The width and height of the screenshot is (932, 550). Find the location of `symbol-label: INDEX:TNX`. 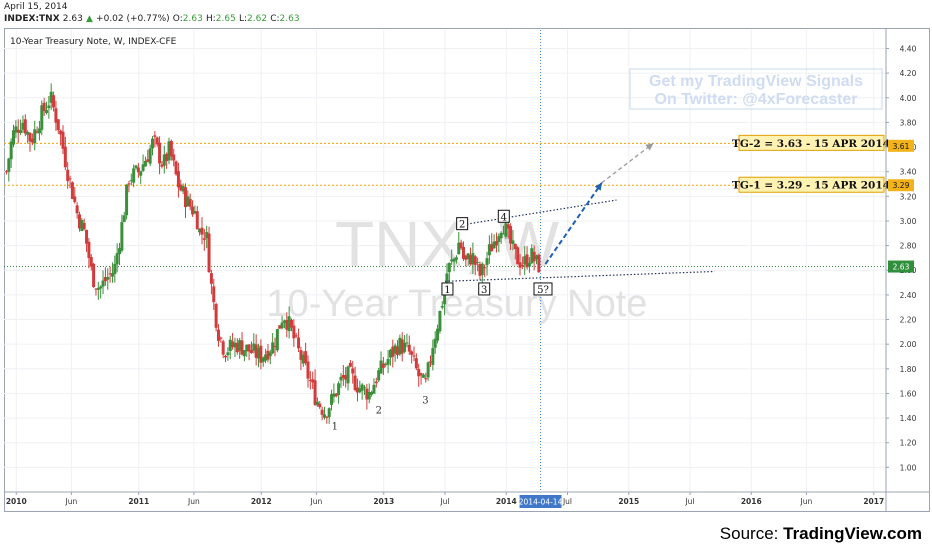

symbol-label: INDEX:TNX is located at coordinates (32, 19).